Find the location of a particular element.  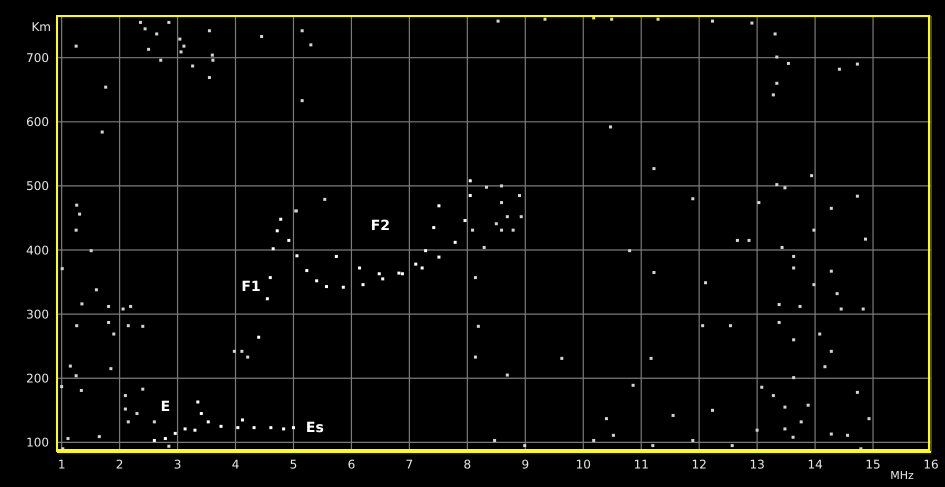

y-tick-label: 100 is located at coordinates (37, 443).